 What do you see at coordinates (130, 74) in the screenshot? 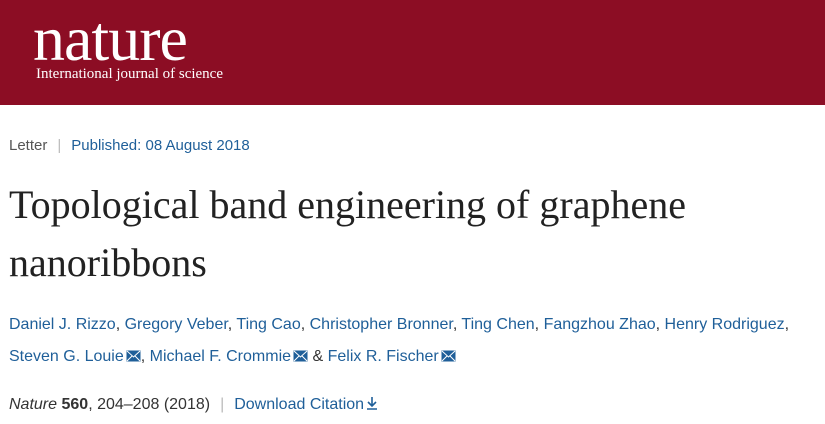
I see `tagline: International journal of science` at bounding box center [130, 74].